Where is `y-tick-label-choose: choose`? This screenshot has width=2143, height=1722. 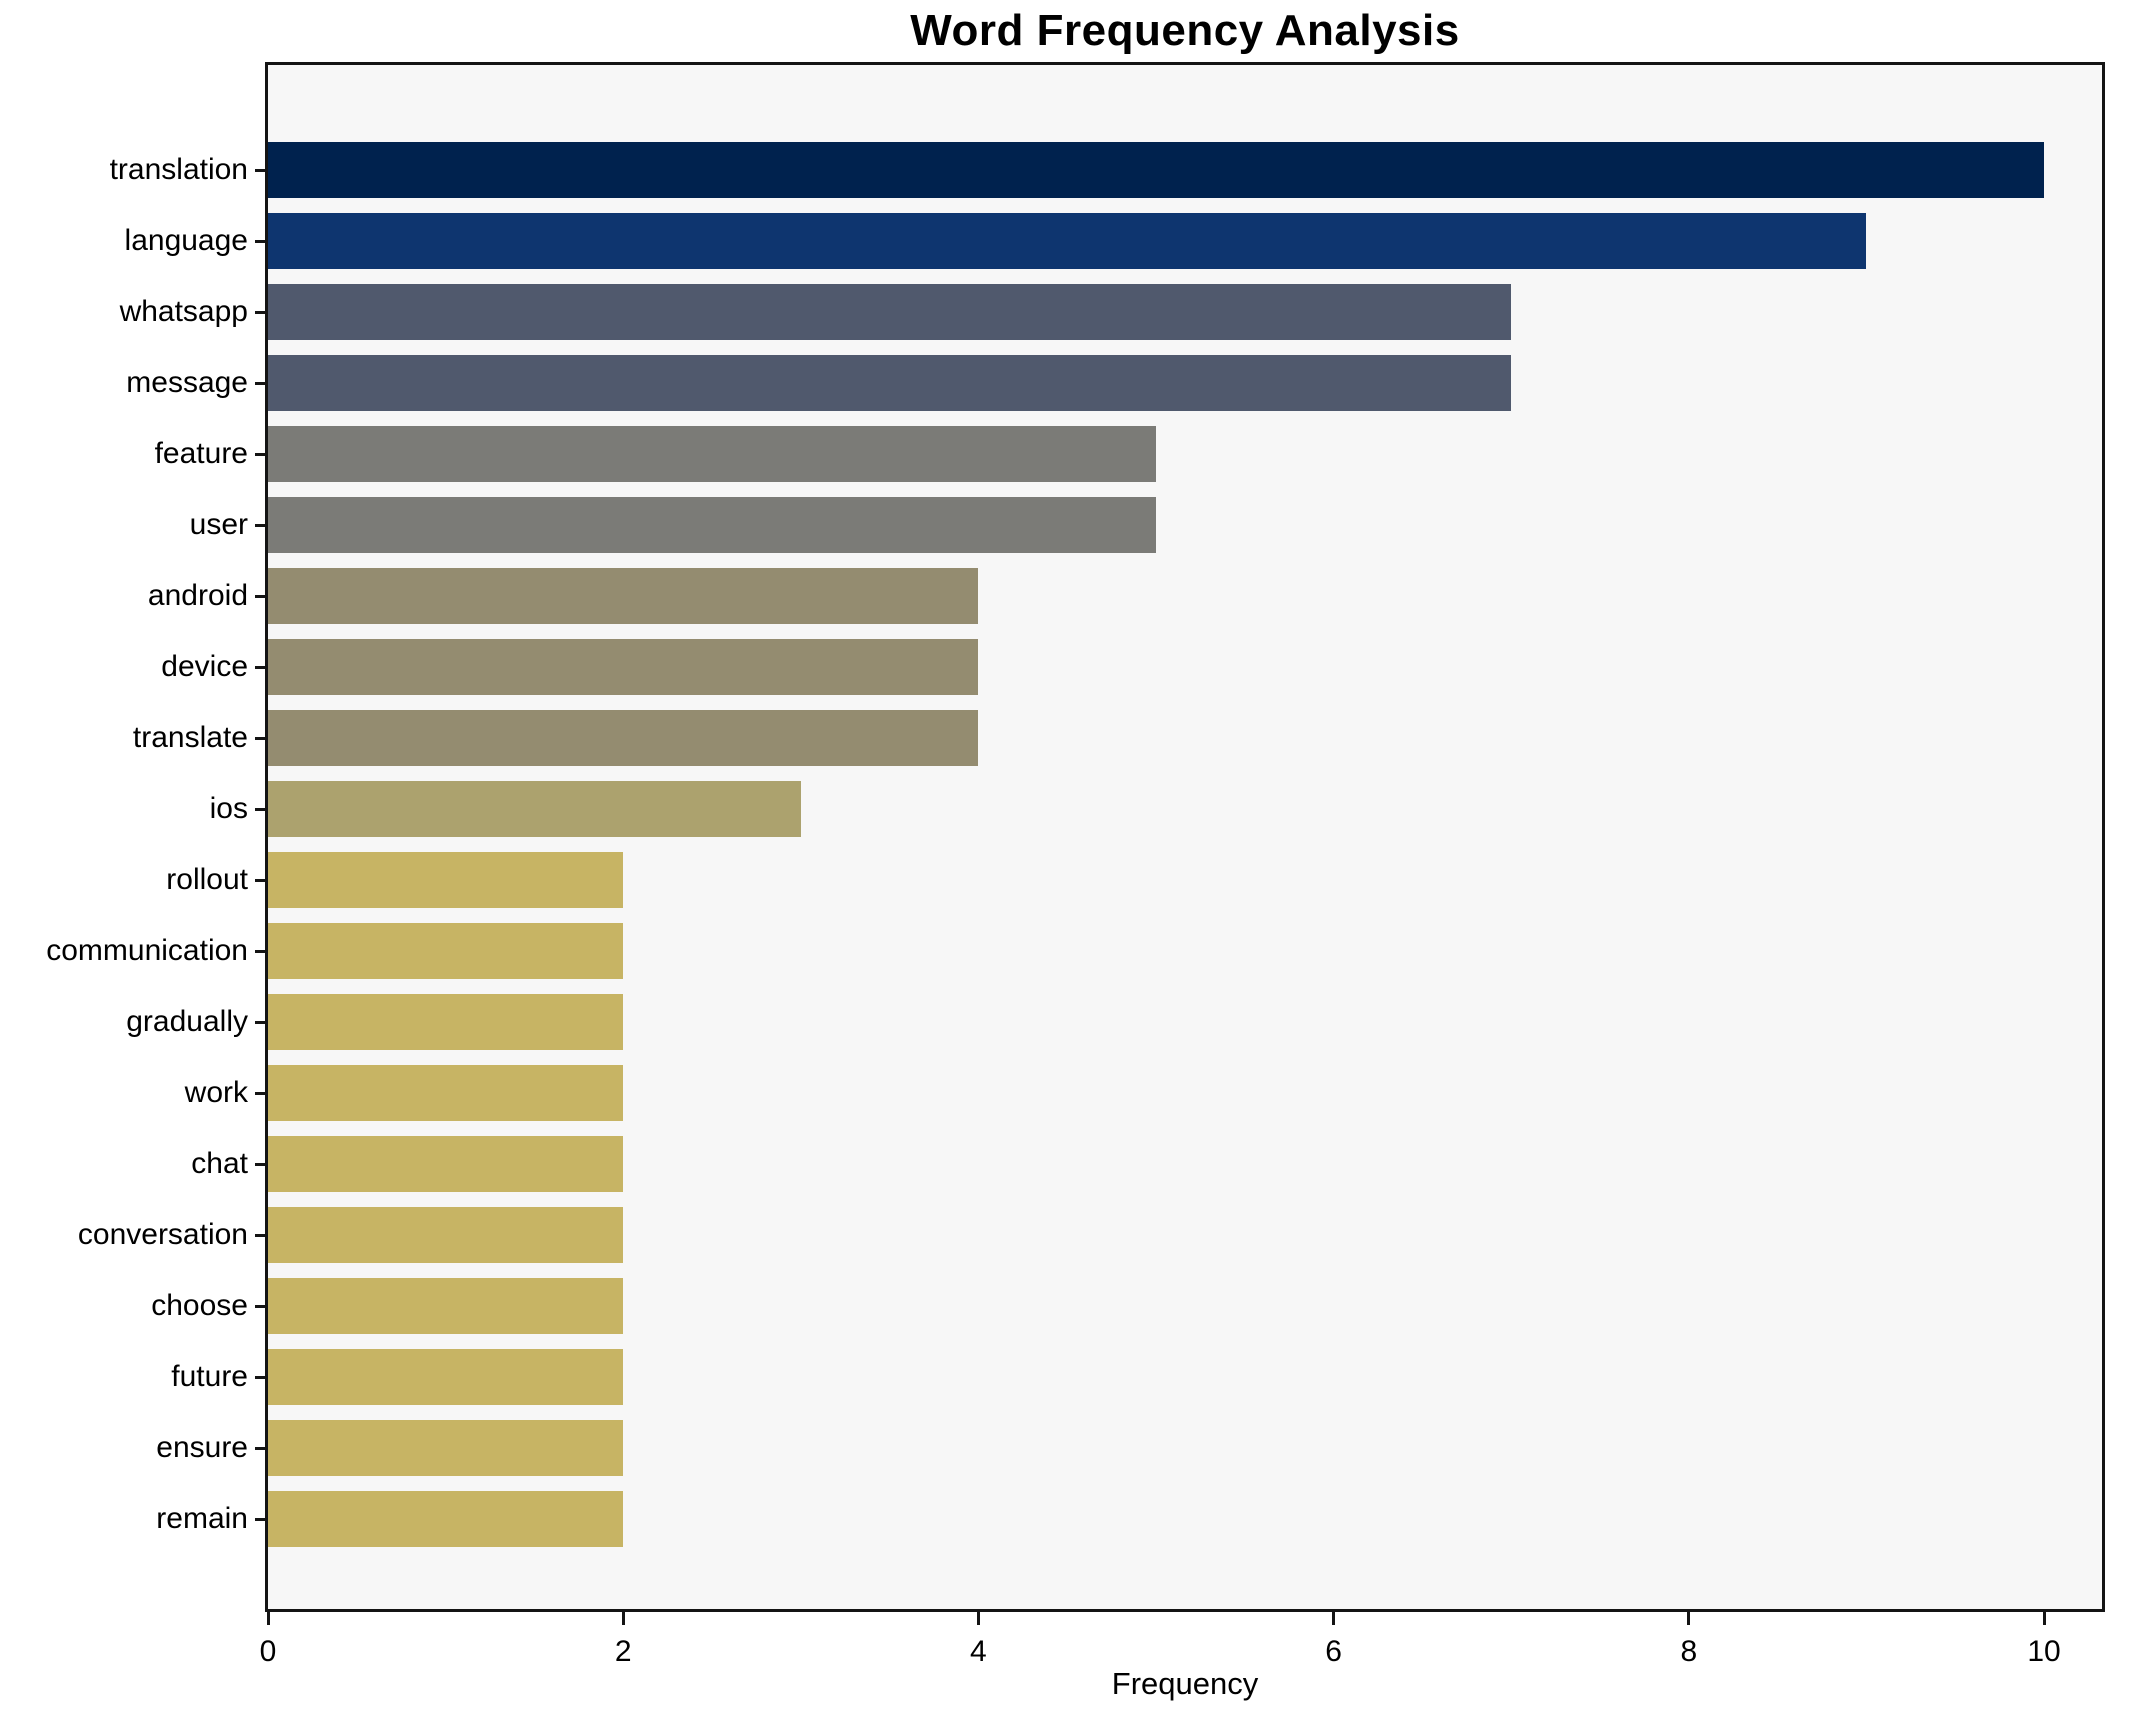 y-tick-label-choose: choose is located at coordinates (199, 1305).